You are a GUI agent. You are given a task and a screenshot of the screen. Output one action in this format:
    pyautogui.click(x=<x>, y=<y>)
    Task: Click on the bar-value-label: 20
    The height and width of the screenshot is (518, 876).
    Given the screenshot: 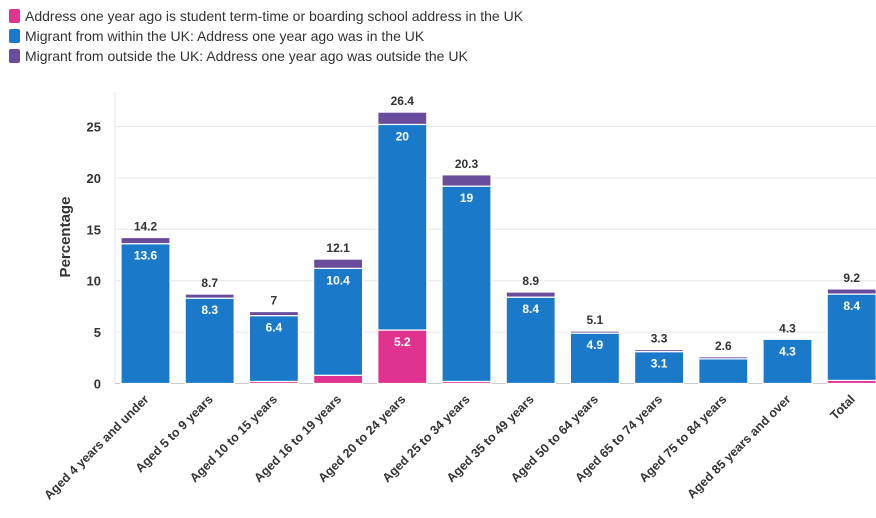 What is the action you would take?
    pyautogui.click(x=403, y=136)
    